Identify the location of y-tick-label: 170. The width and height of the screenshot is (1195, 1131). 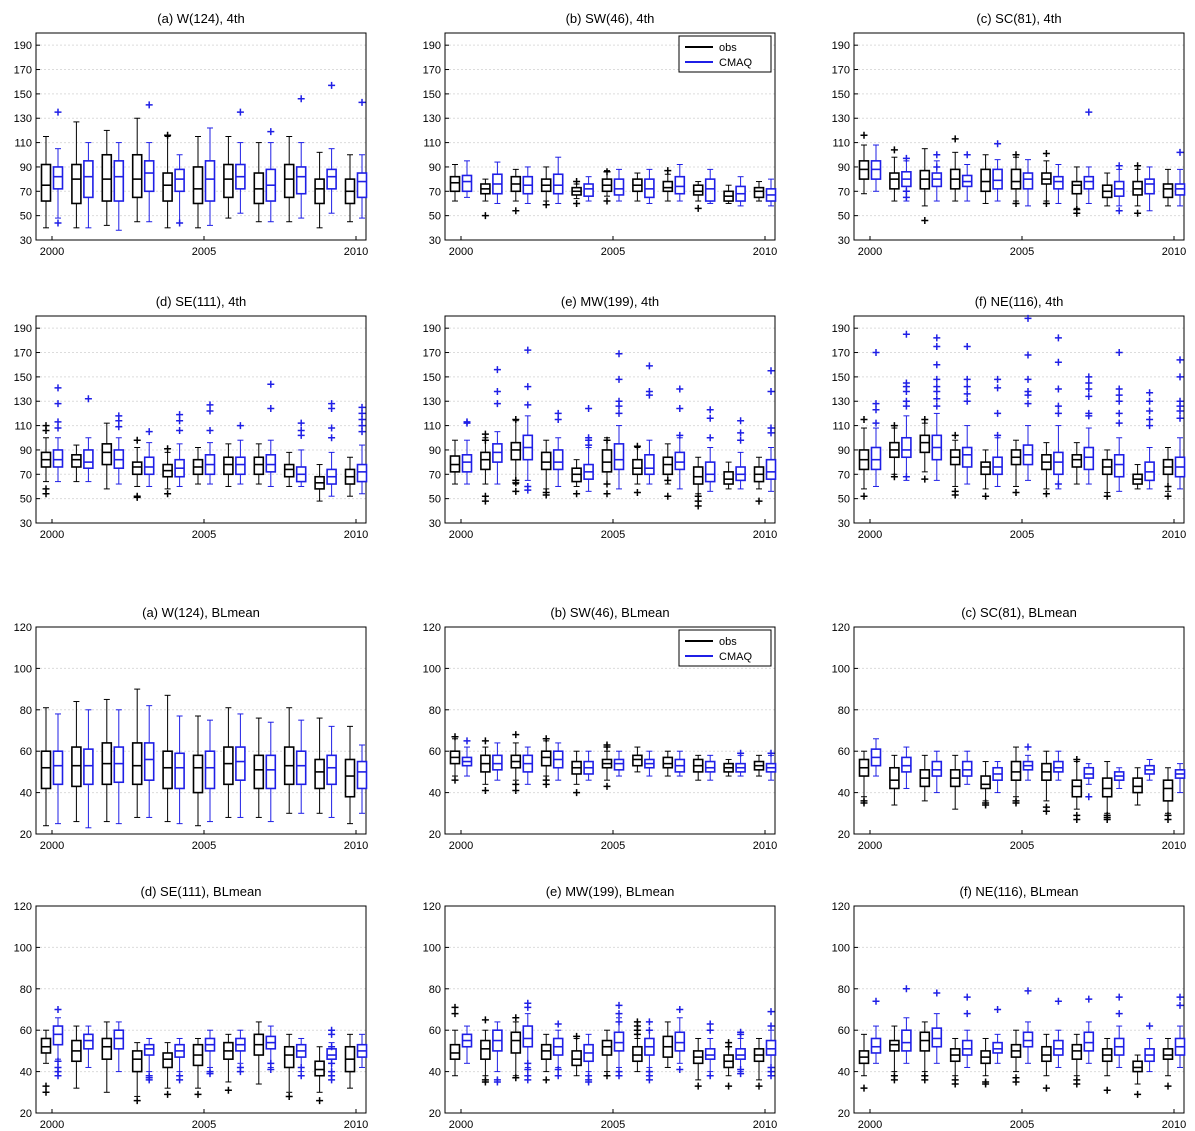
(23, 71).